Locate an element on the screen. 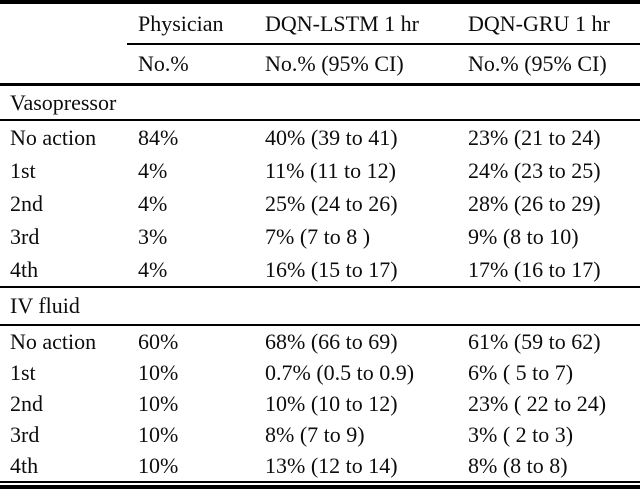 The height and width of the screenshot is (491, 640). dqn-lstm-cell: 13% (12 to 14) is located at coordinates (331, 465).